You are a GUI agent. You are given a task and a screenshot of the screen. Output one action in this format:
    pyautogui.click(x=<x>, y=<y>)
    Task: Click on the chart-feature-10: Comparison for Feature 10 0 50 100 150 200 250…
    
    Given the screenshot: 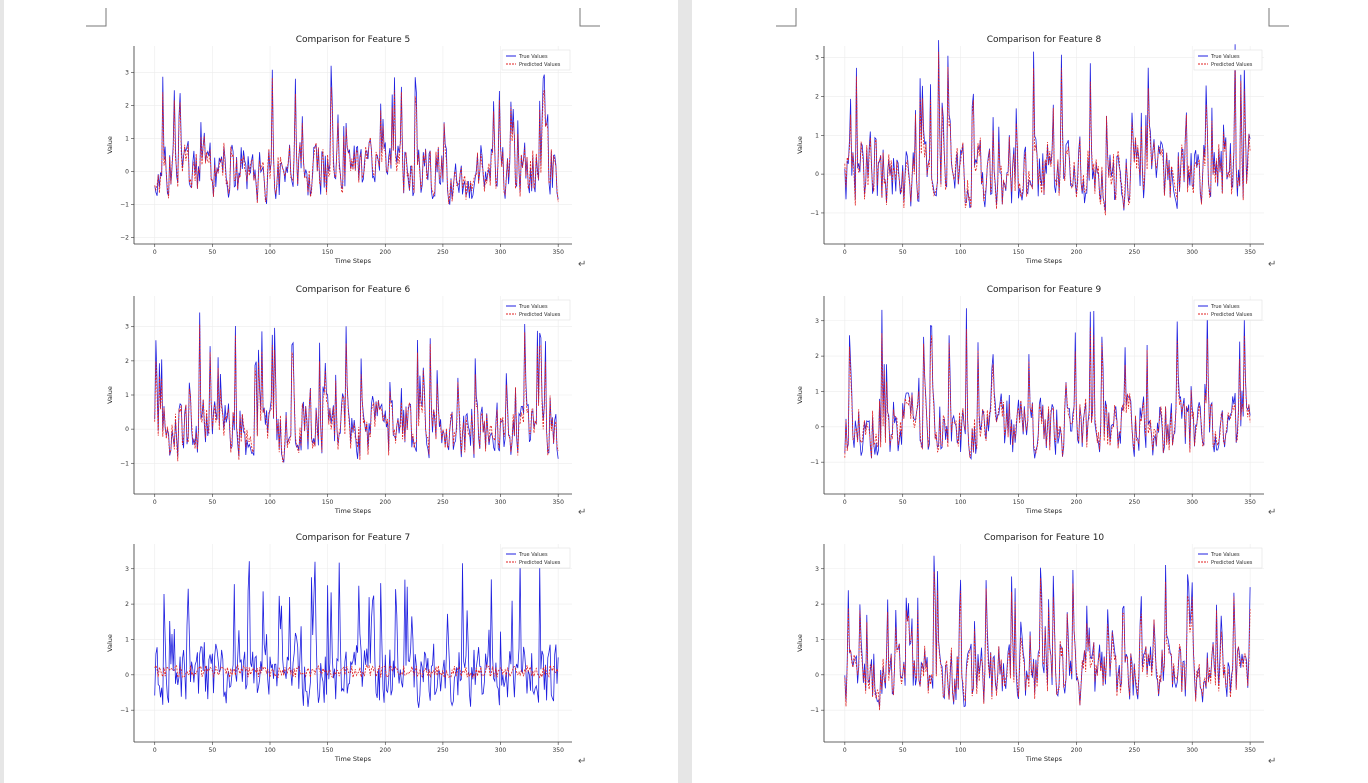 What is the action you would take?
    pyautogui.click(x=1030, y=648)
    